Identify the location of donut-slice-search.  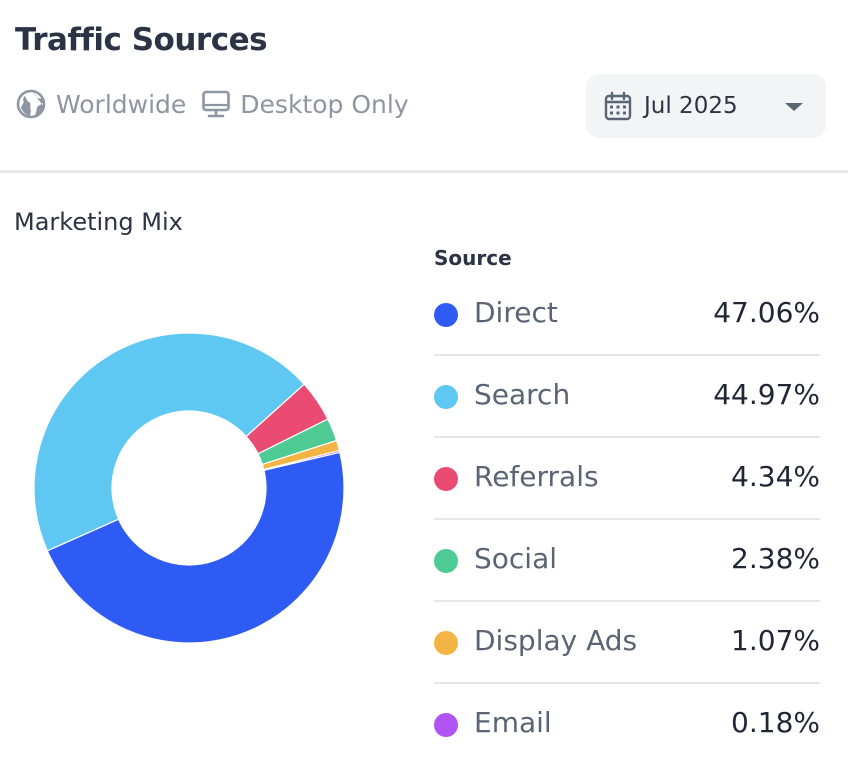
(169, 442).